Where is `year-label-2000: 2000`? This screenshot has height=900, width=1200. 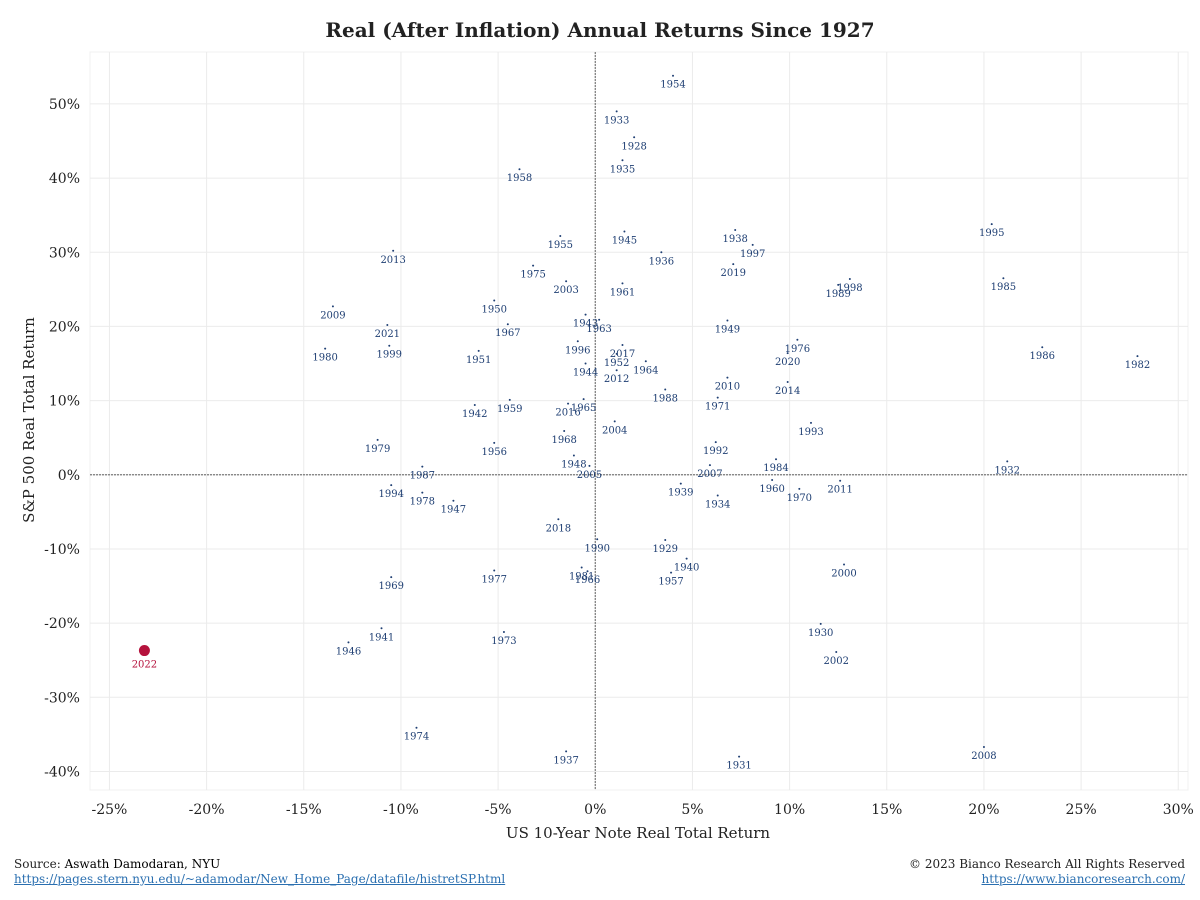 year-label-2000: 2000 is located at coordinates (843, 574).